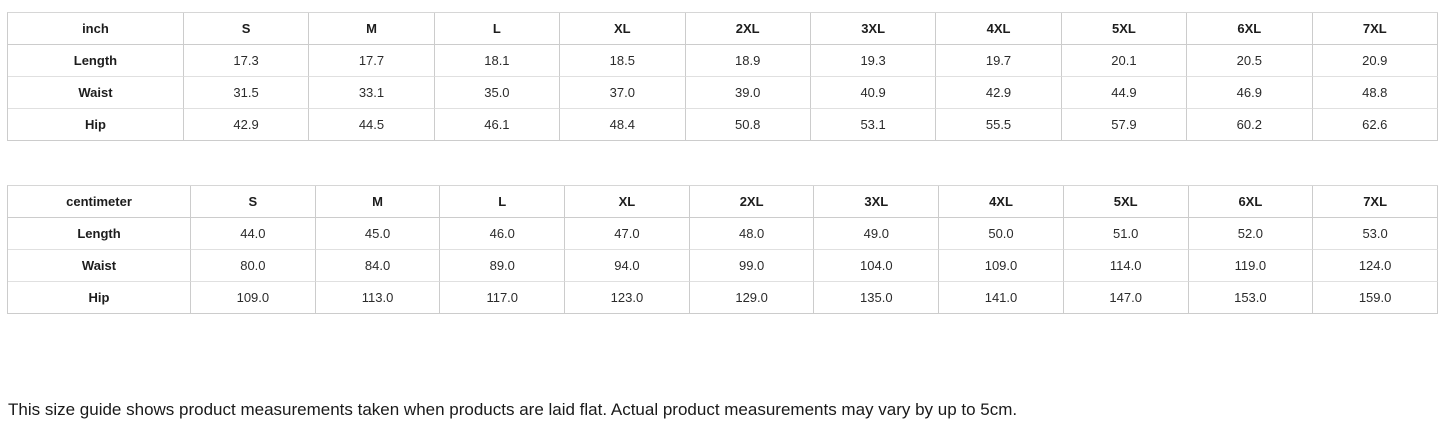  What do you see at coordinates (246, 61) in the screenshot?
I see `measurement-cell: 17.3` at bounding box center [246, 61].